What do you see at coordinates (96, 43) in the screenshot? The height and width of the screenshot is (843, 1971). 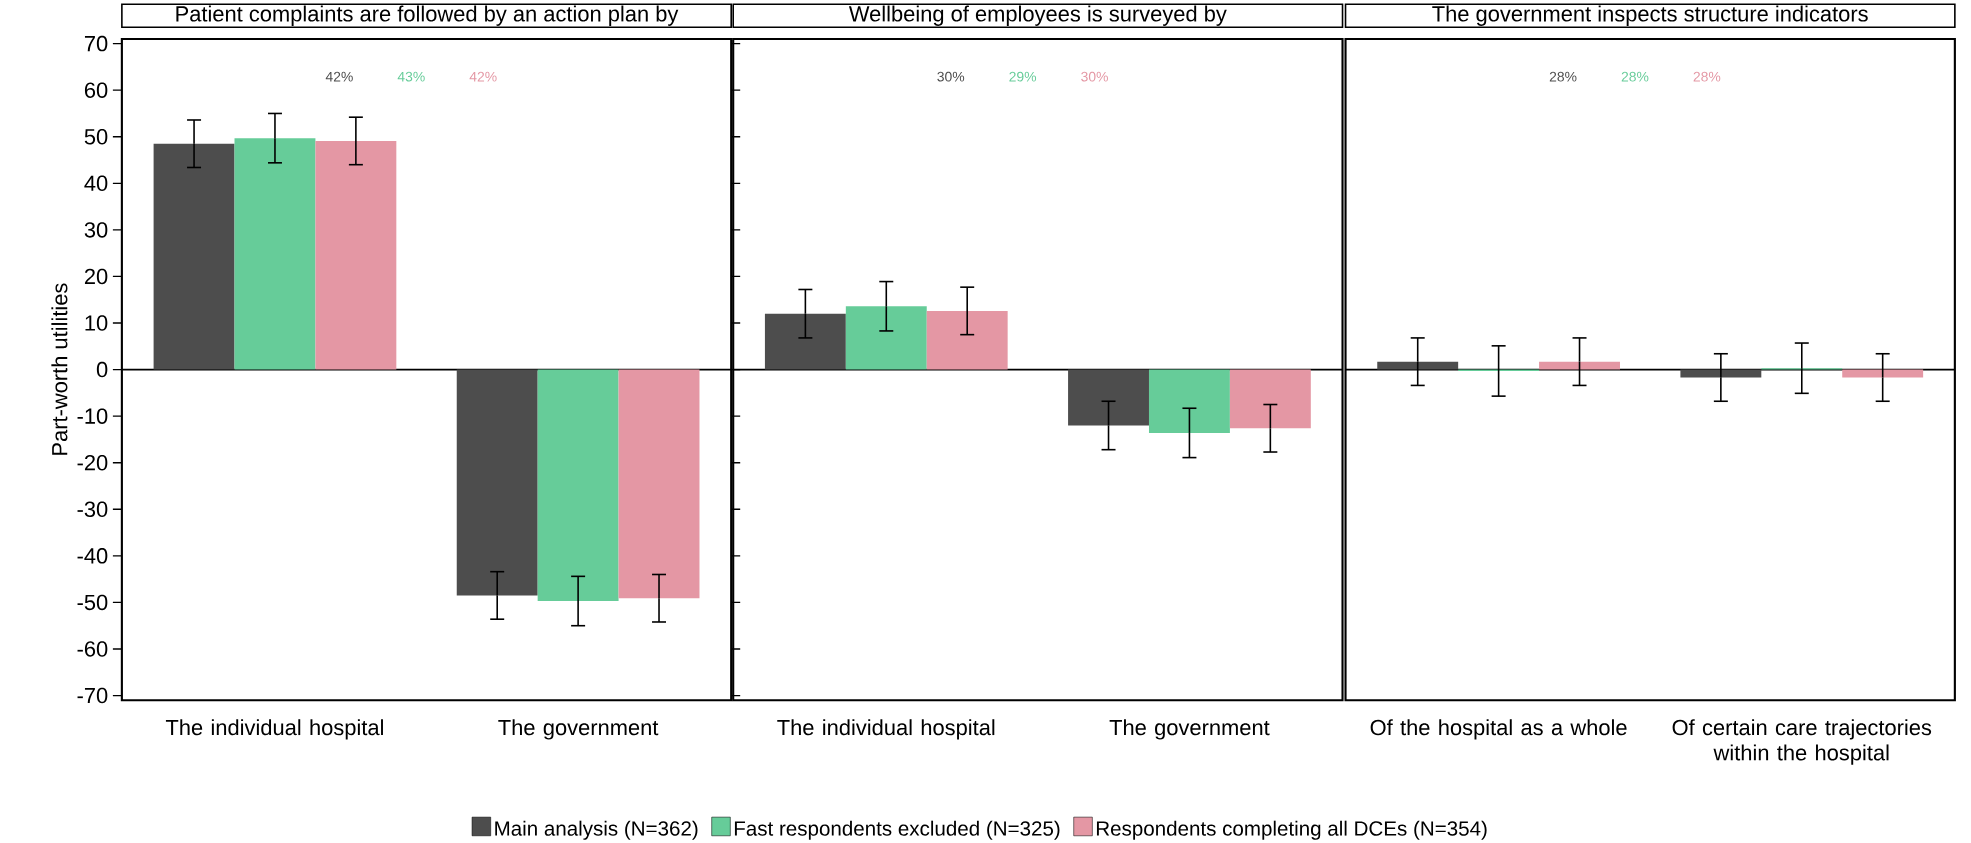 I see `y-tick-label: 70` at bounding box center [96, 43].